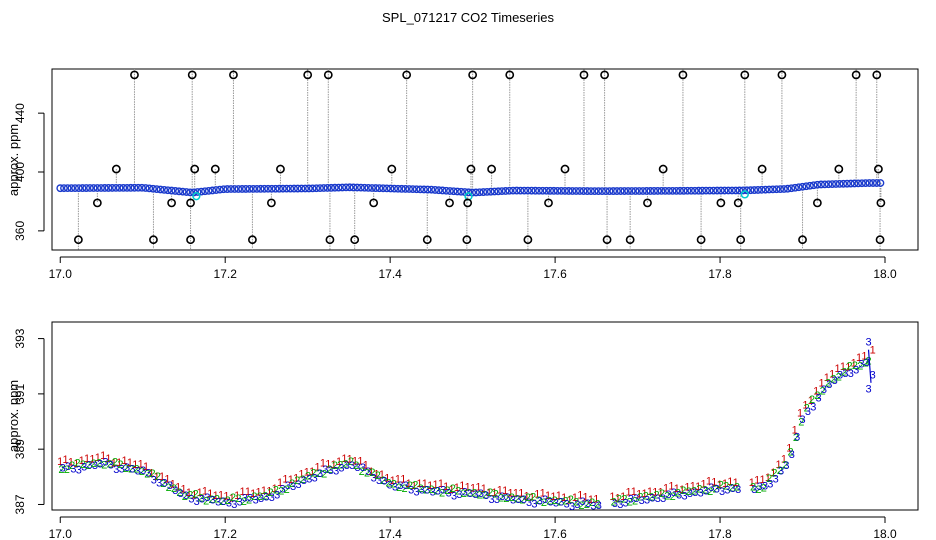 The height and width of the screenshot is (540, 936). Describe the element at coordinates (226, 533) in the screenshot. I see `bottom-x-tick-label: 17.2` at that location.